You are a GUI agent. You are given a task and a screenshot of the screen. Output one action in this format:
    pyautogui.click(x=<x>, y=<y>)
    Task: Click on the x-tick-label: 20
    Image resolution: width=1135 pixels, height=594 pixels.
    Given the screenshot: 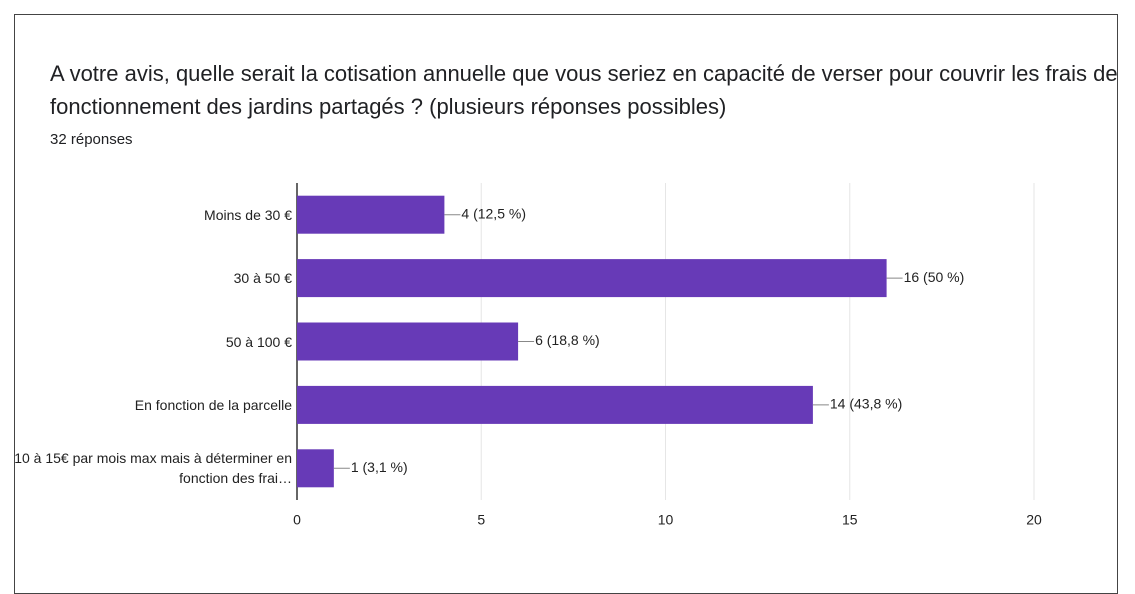 What is the action you would take?
    pyautogui.click(x=1034, y=520)
    